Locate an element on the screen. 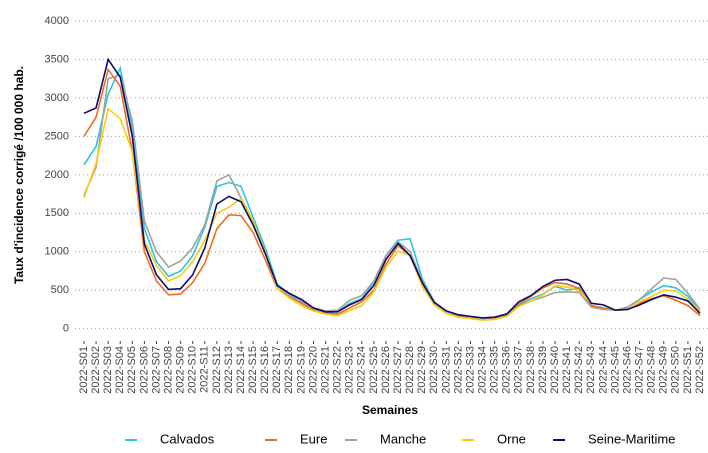 This screenshot has height=453, width=708. x-tick-label: 2022-S02 is located at coordinates (96, 370).